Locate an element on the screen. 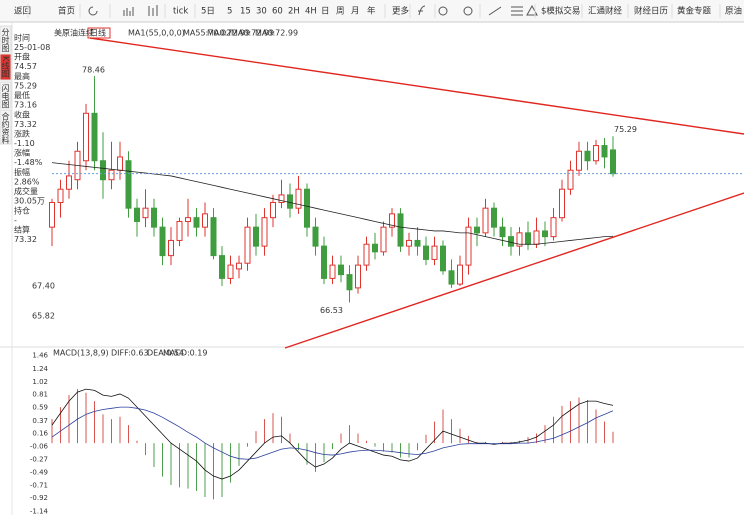 The height and width of the screenshot is (515, 744). toolbar-button: 4H is located at coordinates (311, 12).